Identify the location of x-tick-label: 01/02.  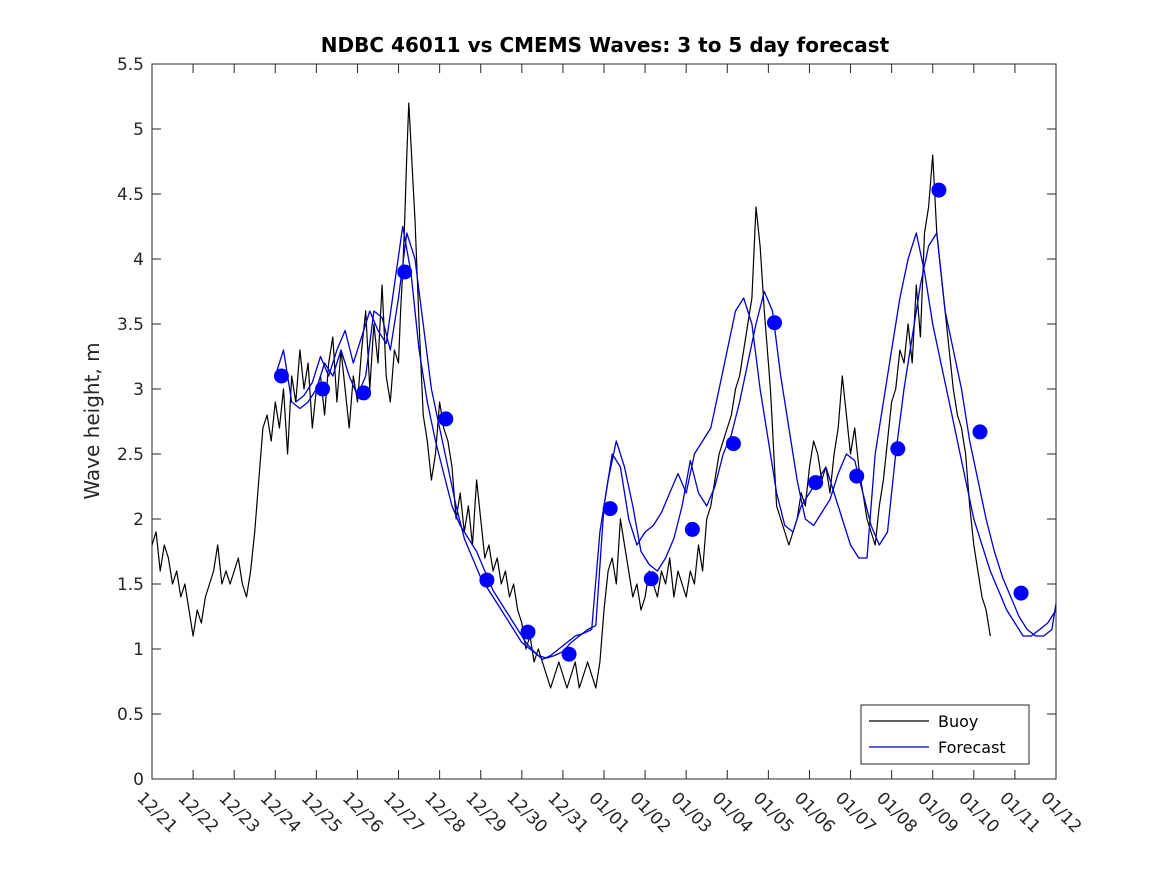
(650, 812).